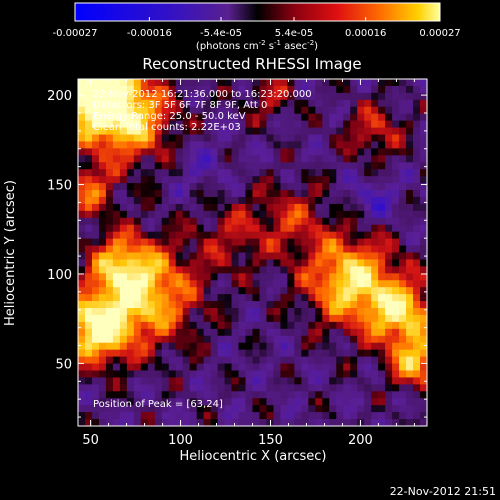 The image size is (500, 500). What do you see at coordinates (257, 45) in the screenshot?
I see `colorbar-unit-label: (photons cm-2 s-1 asec-2)` at bounding box center [257, 45].